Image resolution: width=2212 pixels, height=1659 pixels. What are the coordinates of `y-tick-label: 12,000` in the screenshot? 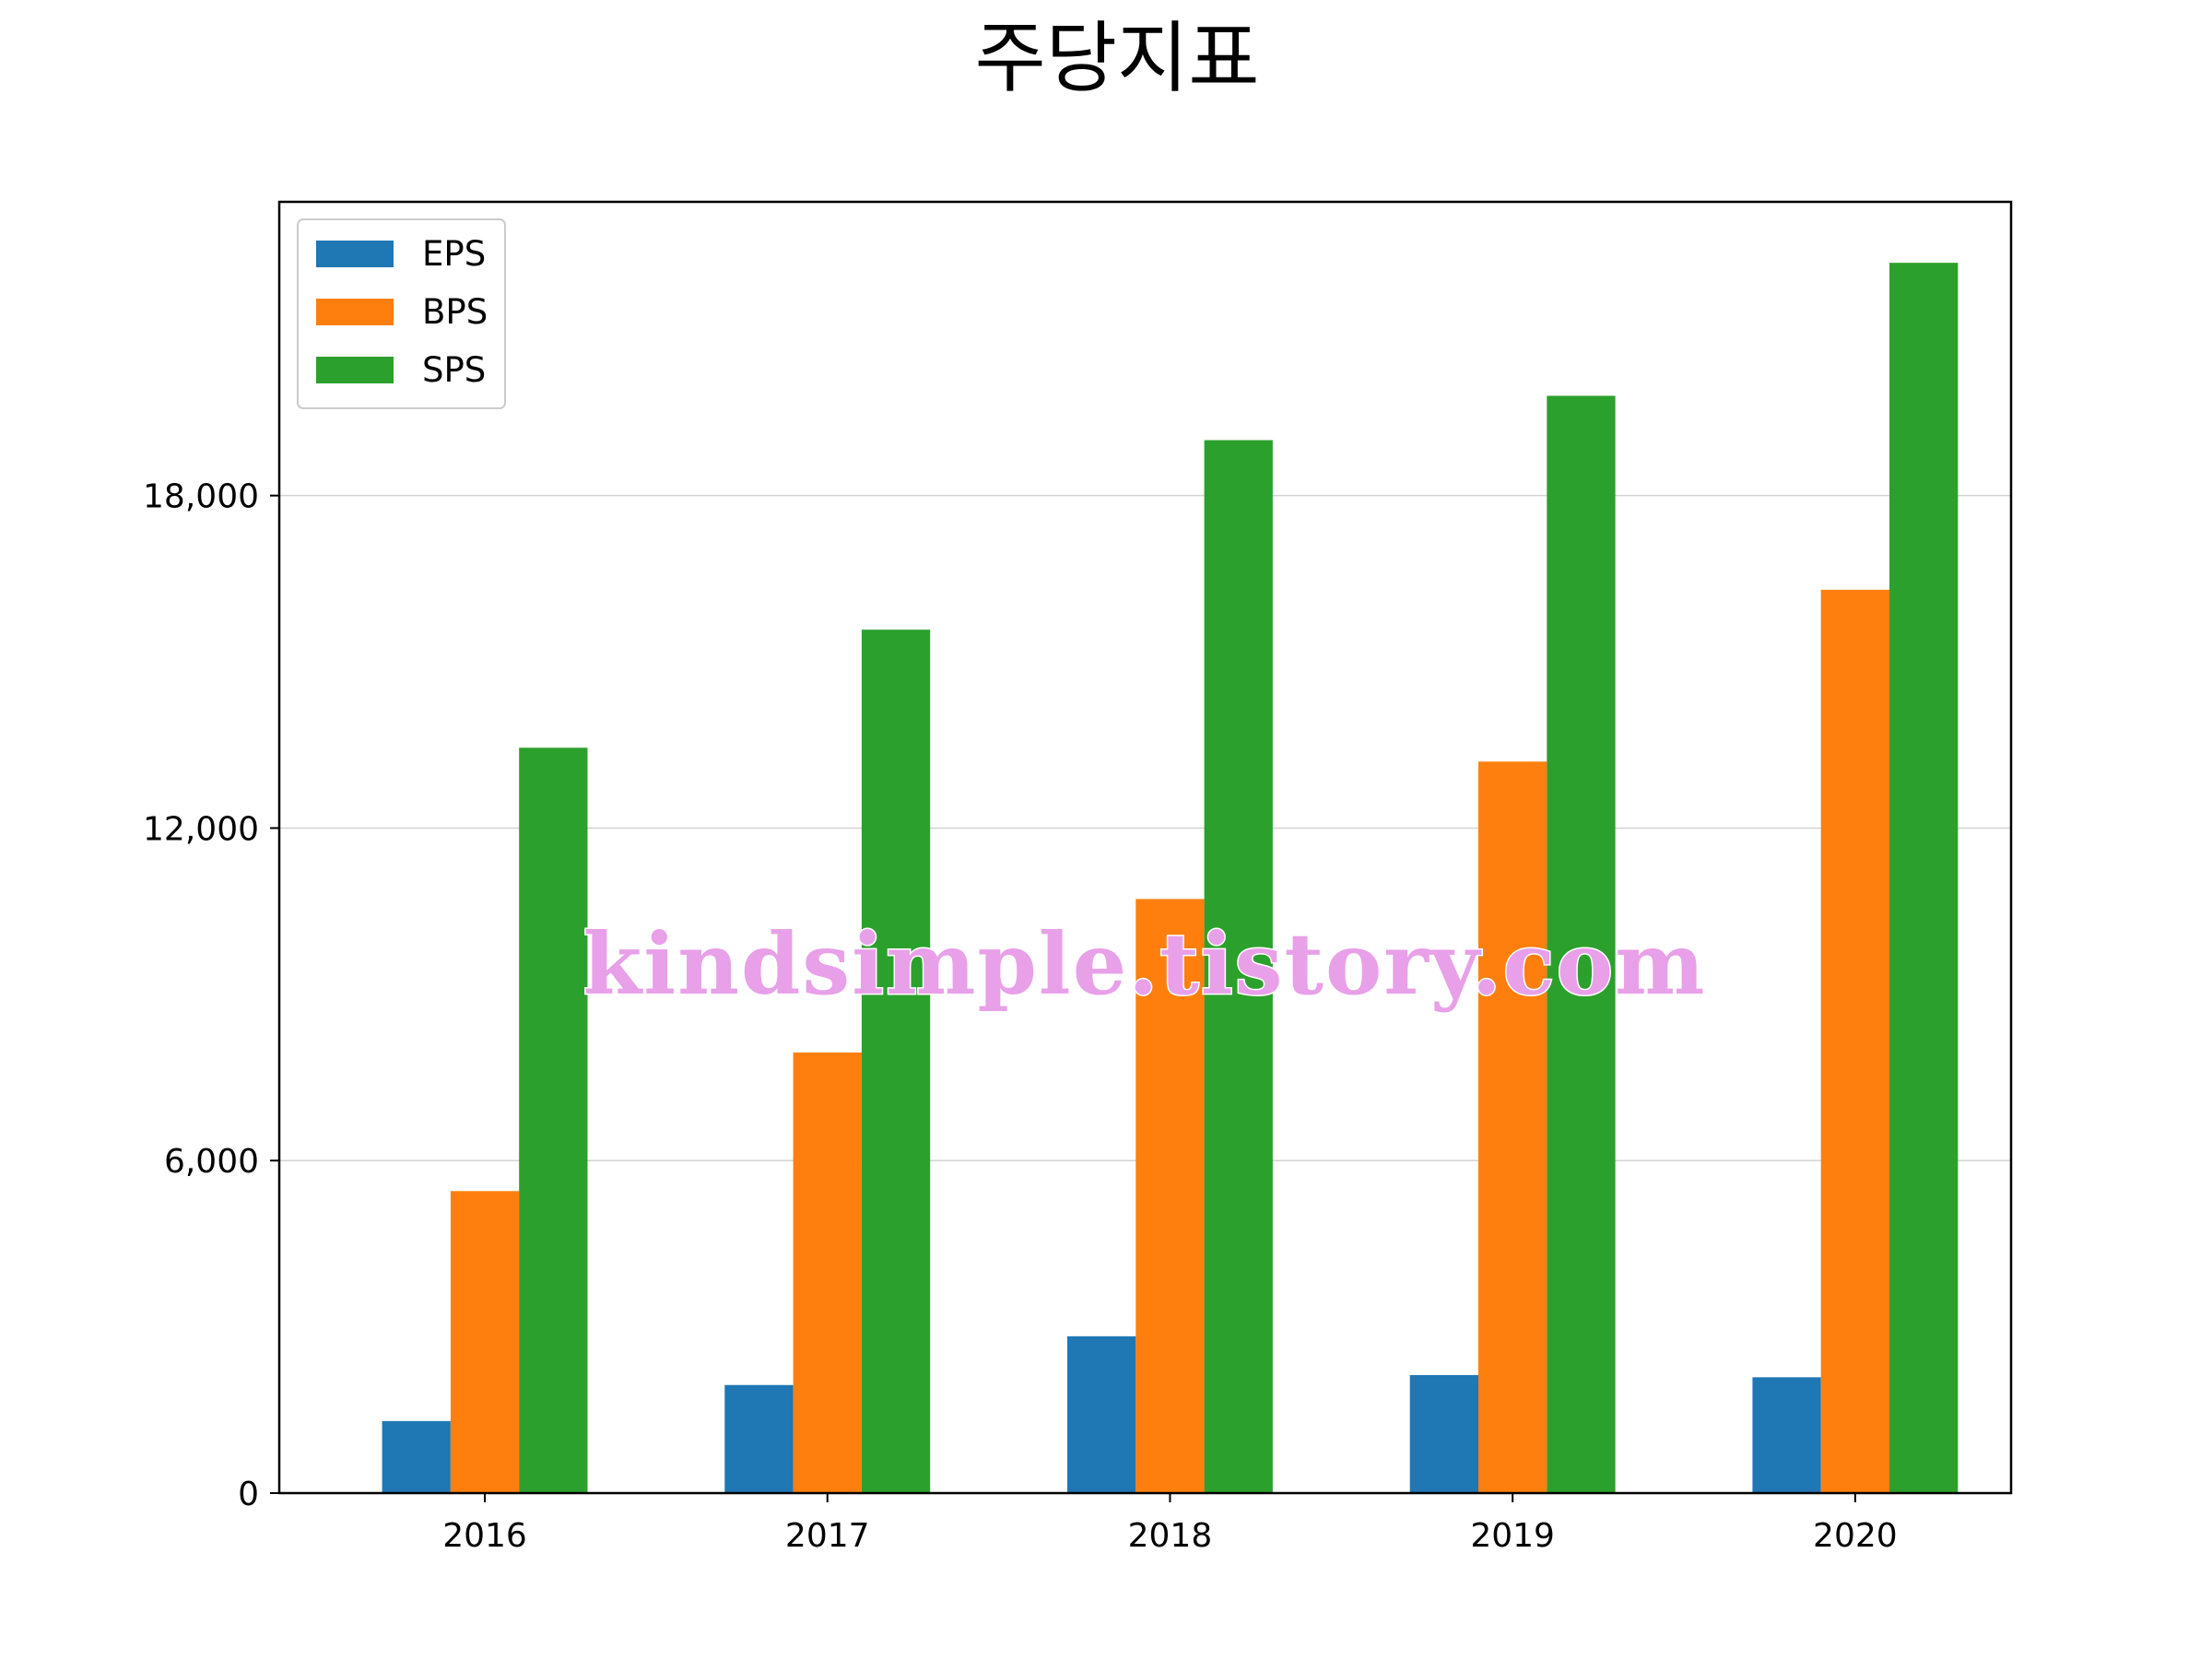 It's located at (201, 829).